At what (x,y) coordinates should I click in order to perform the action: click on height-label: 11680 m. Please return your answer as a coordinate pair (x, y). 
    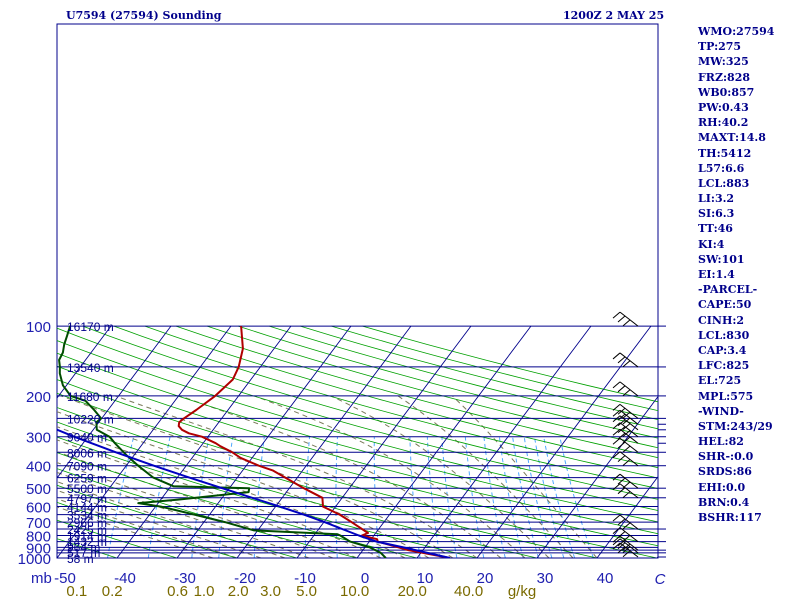
    Looking at the image, I should click on (90, 397).